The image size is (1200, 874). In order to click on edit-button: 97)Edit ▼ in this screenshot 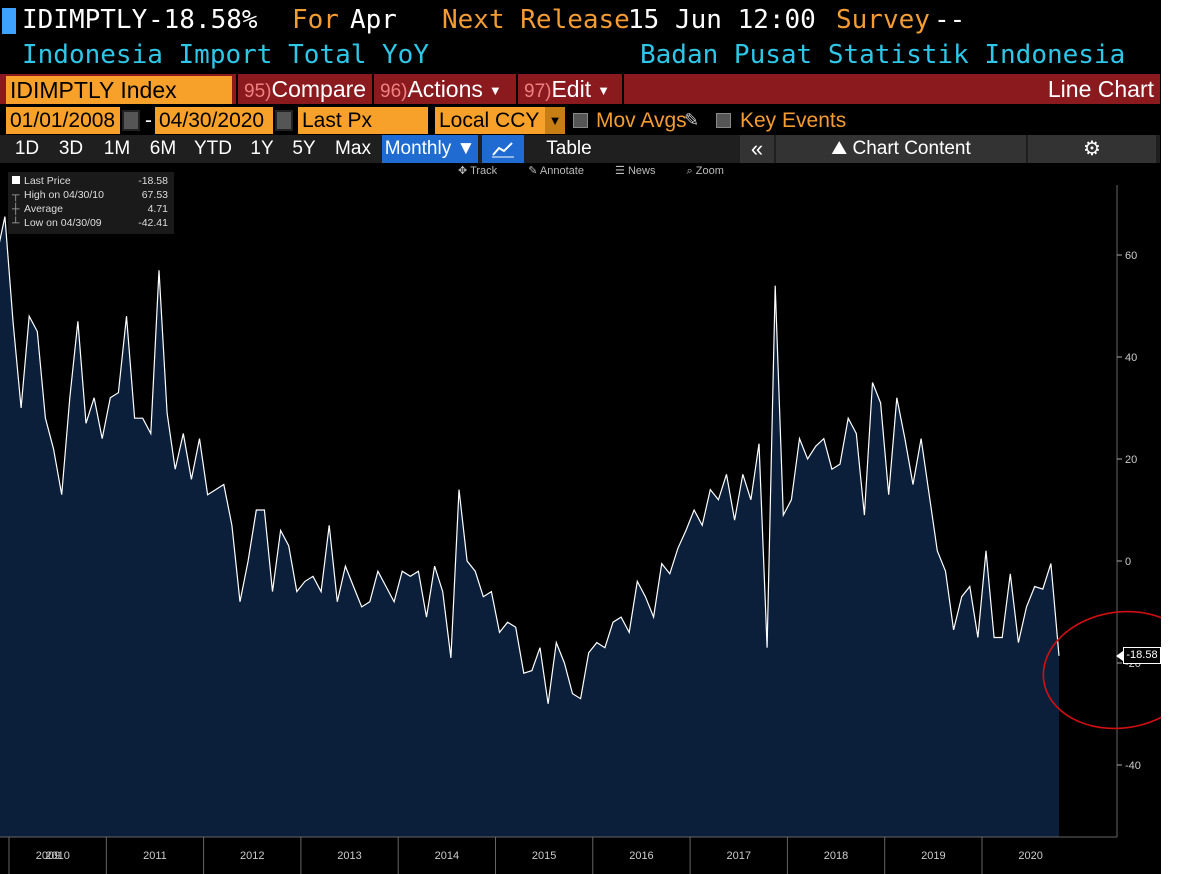, I will do `click(569, 89)`.